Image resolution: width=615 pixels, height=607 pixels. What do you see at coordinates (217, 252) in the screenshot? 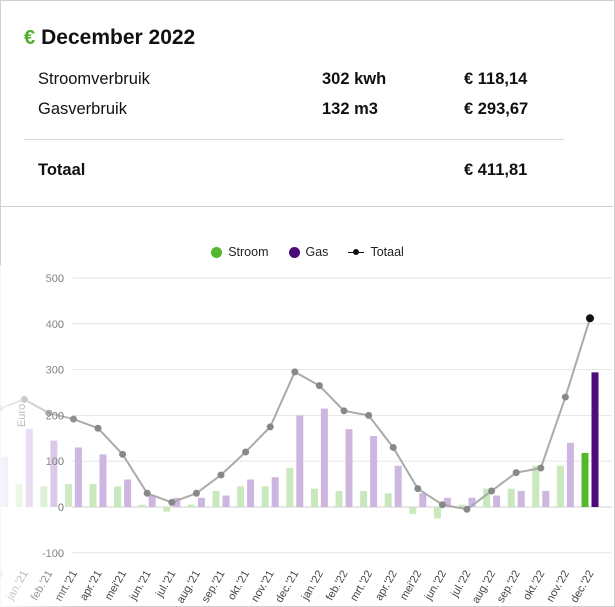
I see `green-dot-icon` at bounding box center [217, 252].